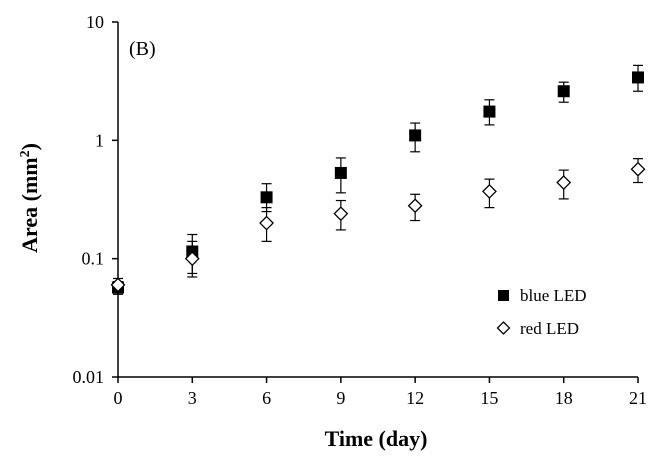 The height and width of the screenshot is (459, 651). What do you see at coordinates (564, 398) in the screenshot?
I see `x-tick-label: 18` at bounding box center [564, 398].